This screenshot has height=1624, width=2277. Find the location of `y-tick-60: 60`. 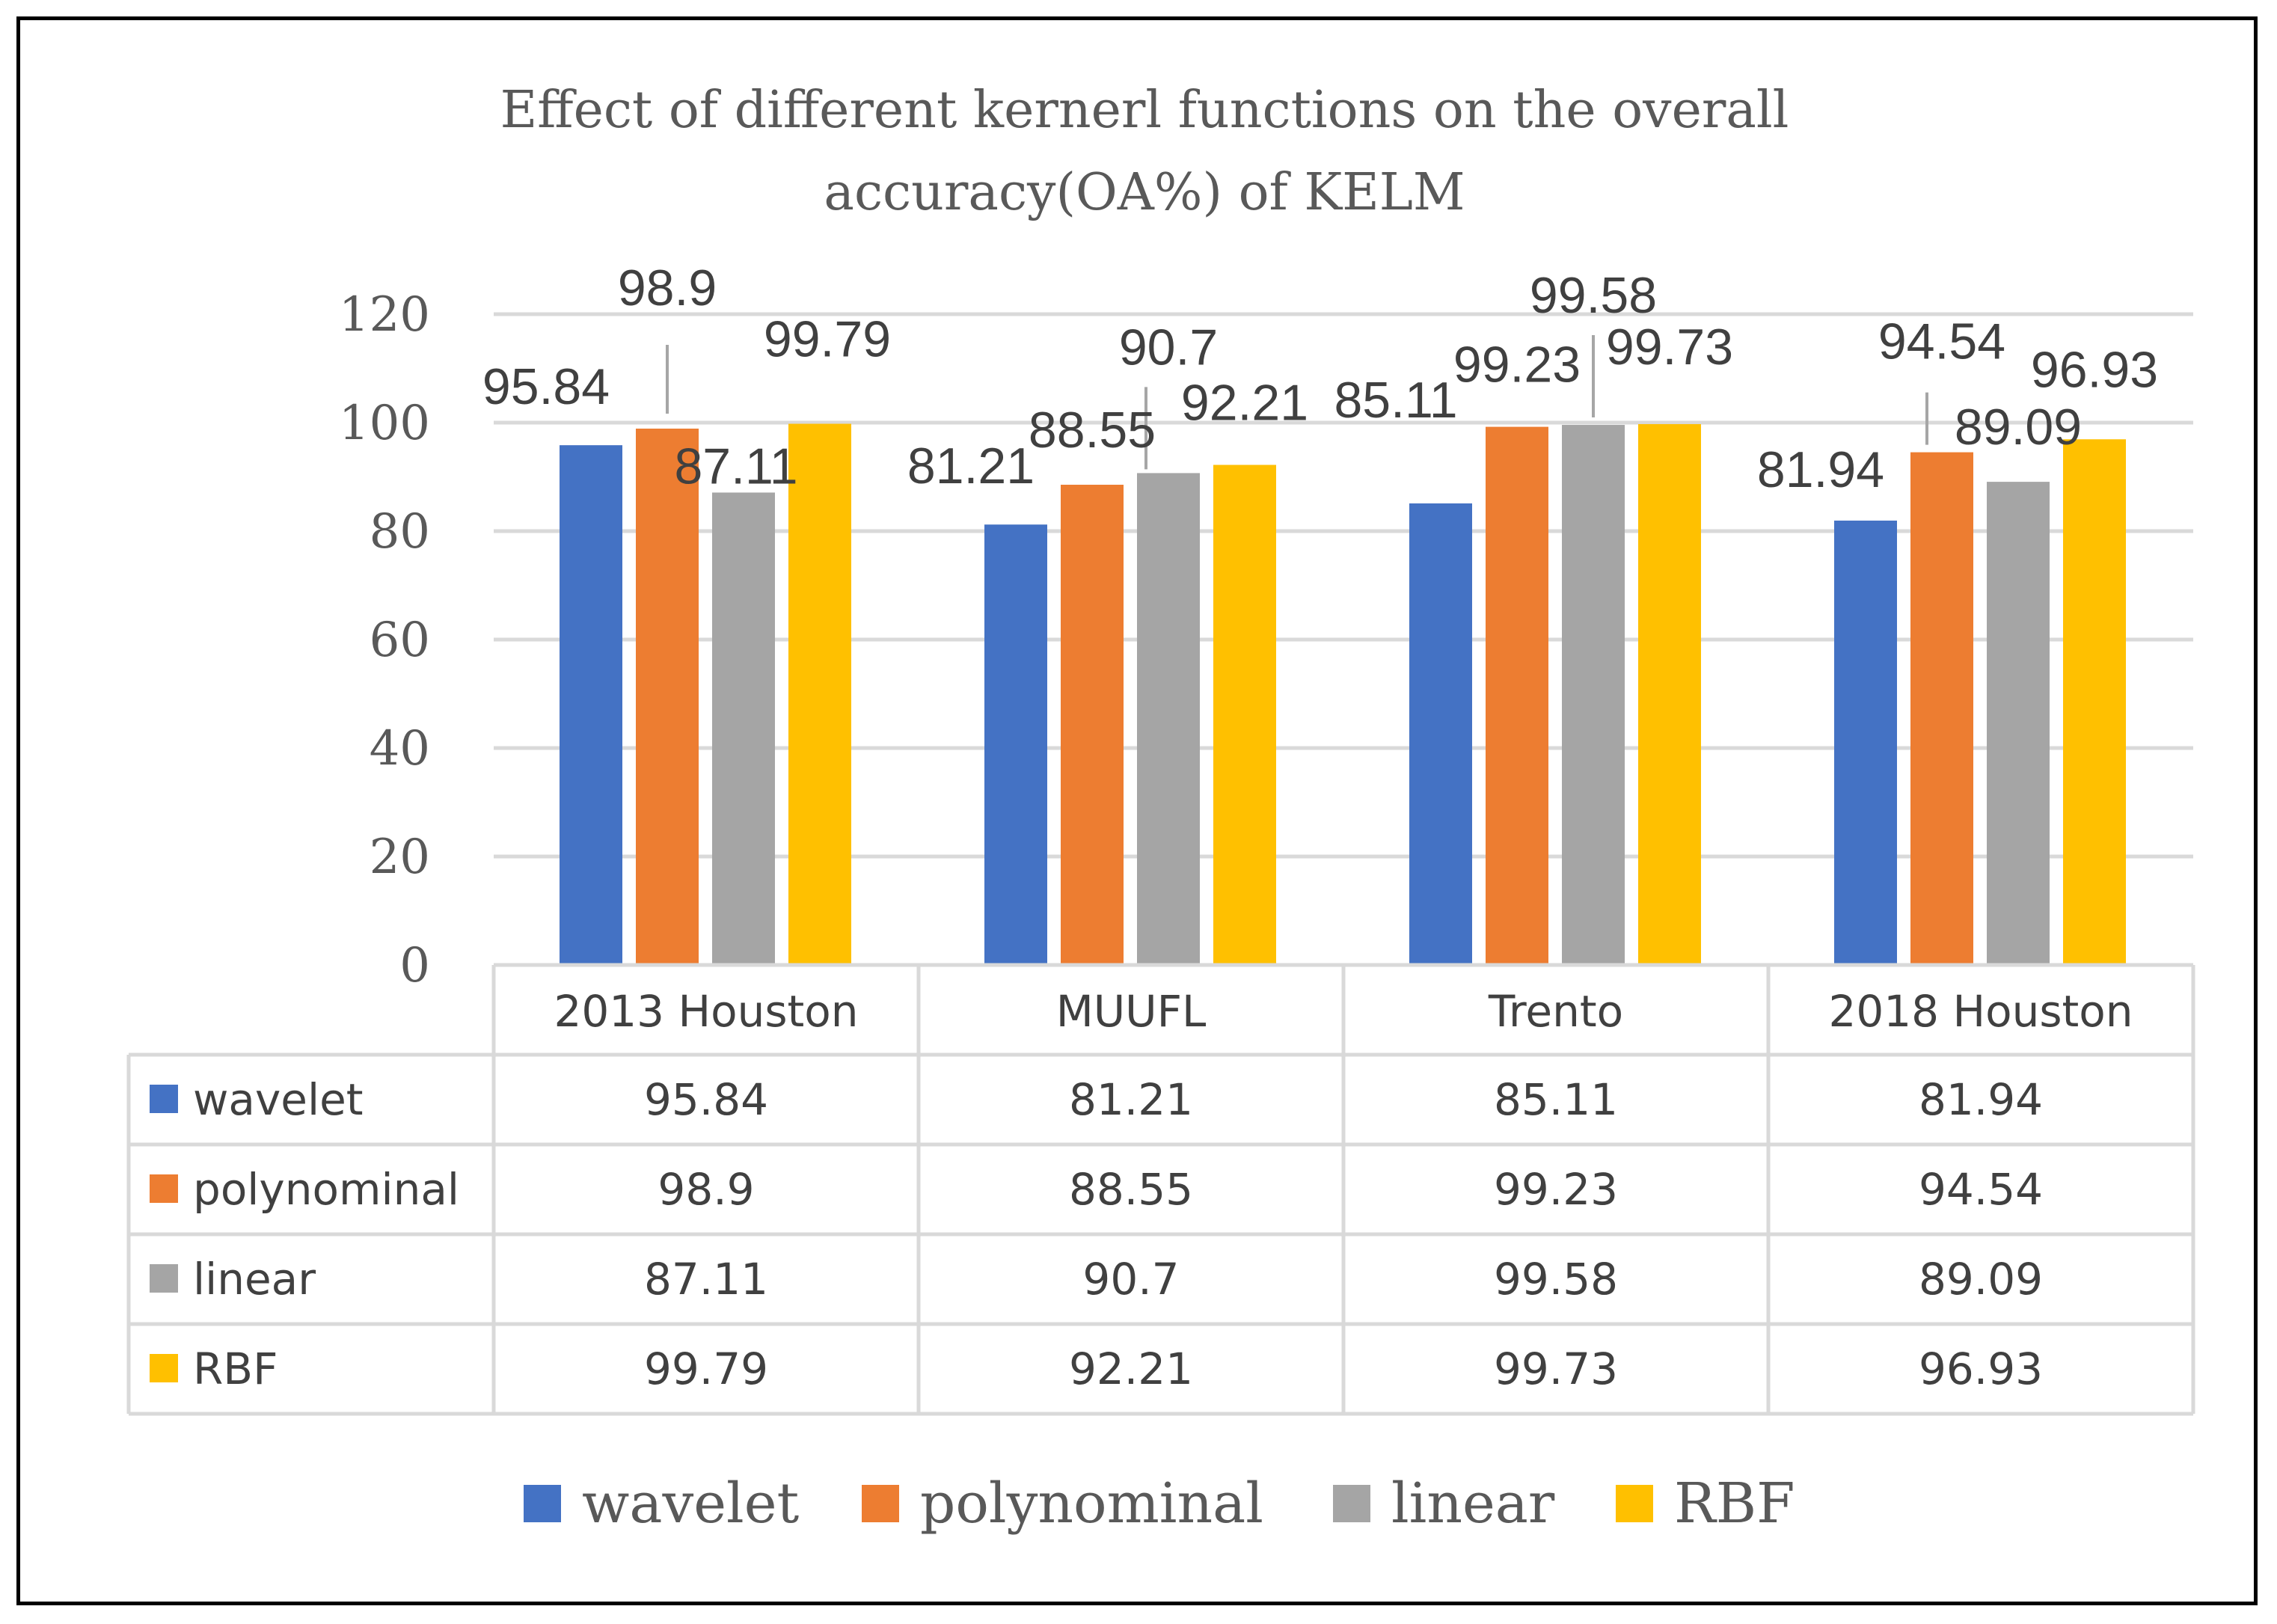

y-tick-60: 60 is located at coordinates (400, 640).